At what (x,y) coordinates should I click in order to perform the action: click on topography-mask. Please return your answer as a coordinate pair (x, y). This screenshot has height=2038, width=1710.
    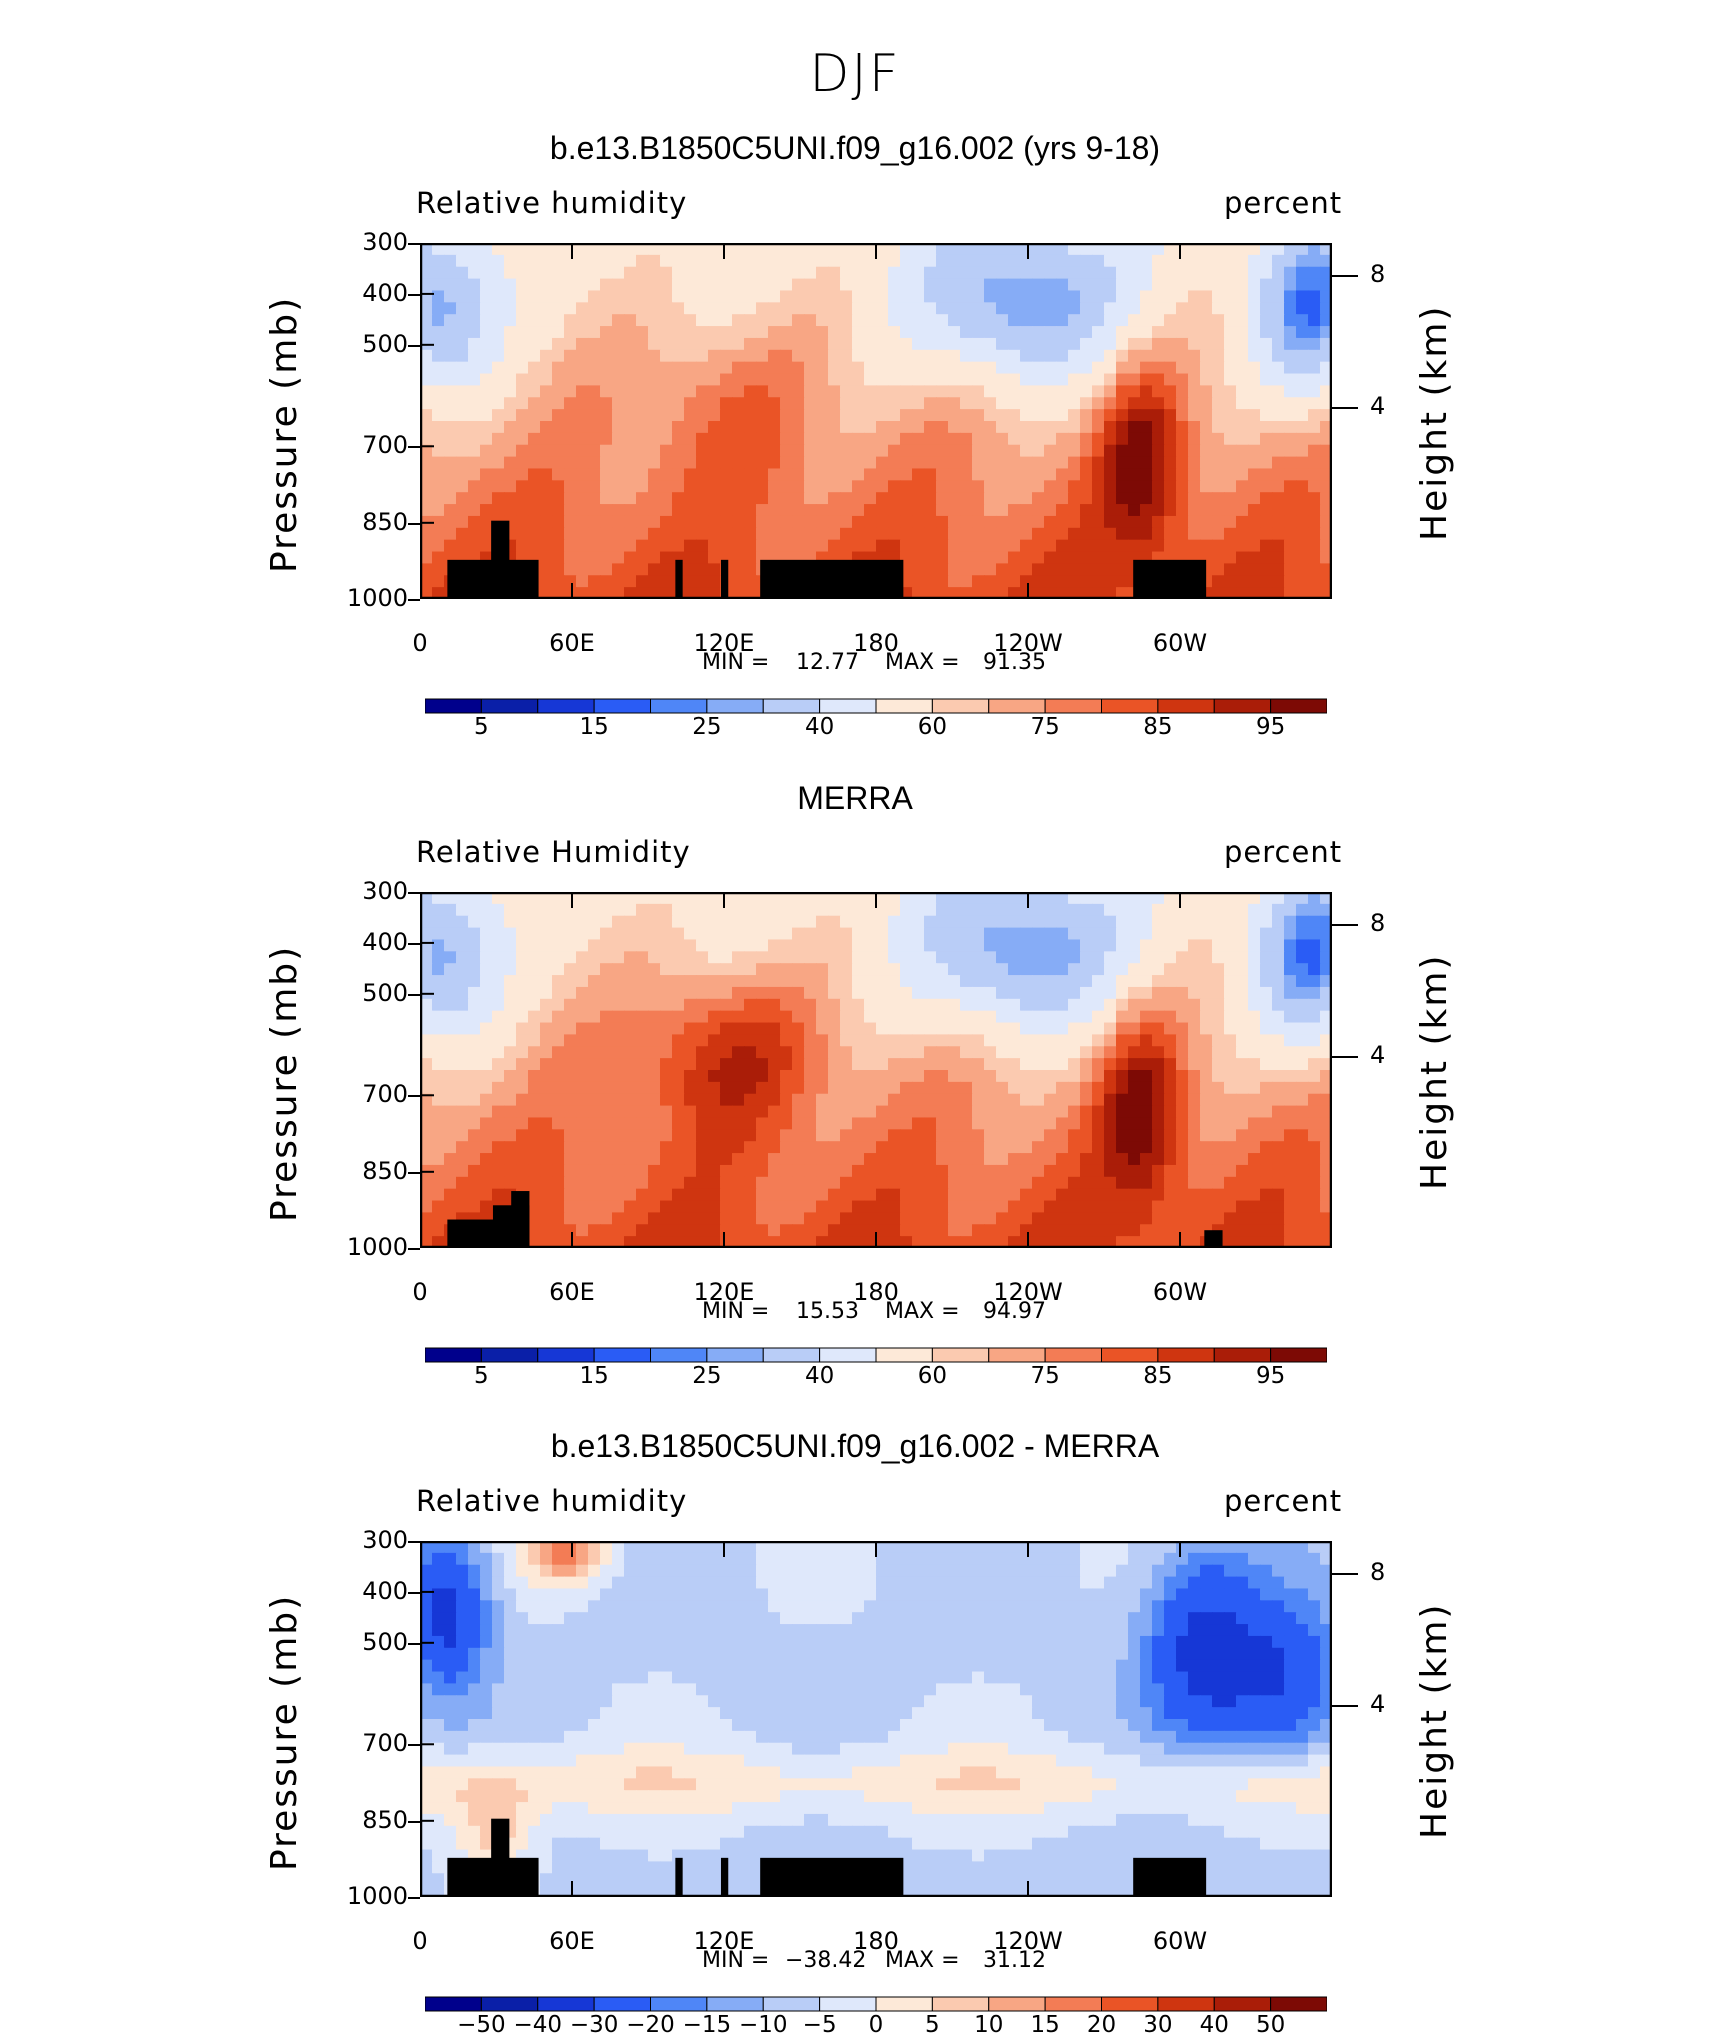
    Looking at the image, I should click on (520, 1219).